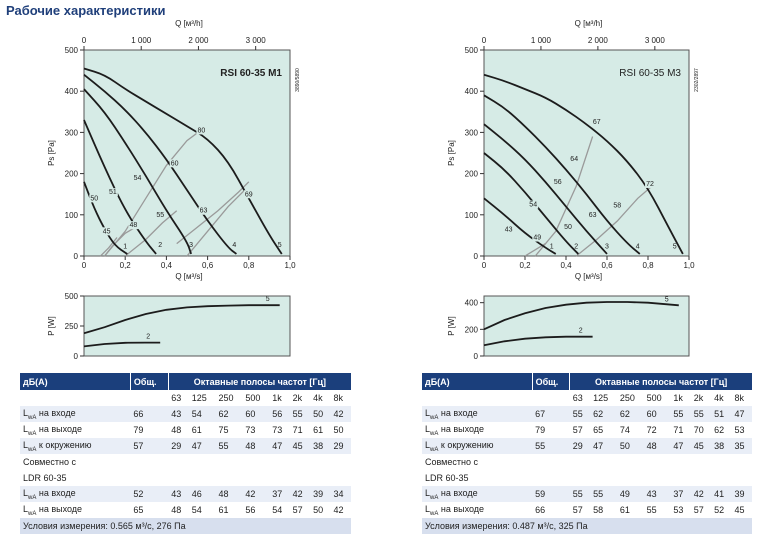 This screenshot has height=559, width=784. I want to click on row-total: 55, so click(551, 446).